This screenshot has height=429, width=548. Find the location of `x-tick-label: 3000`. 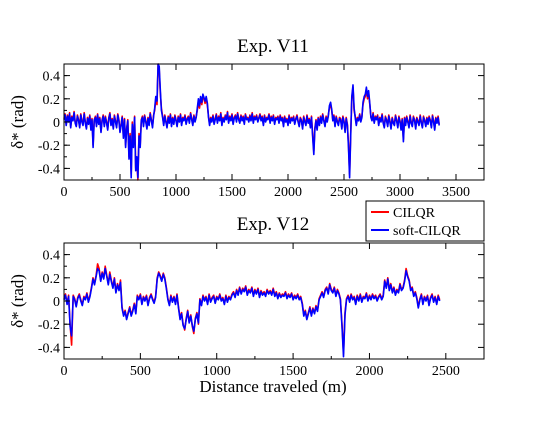

x-tick-label: 3000 is located at coordinates (400, 192).